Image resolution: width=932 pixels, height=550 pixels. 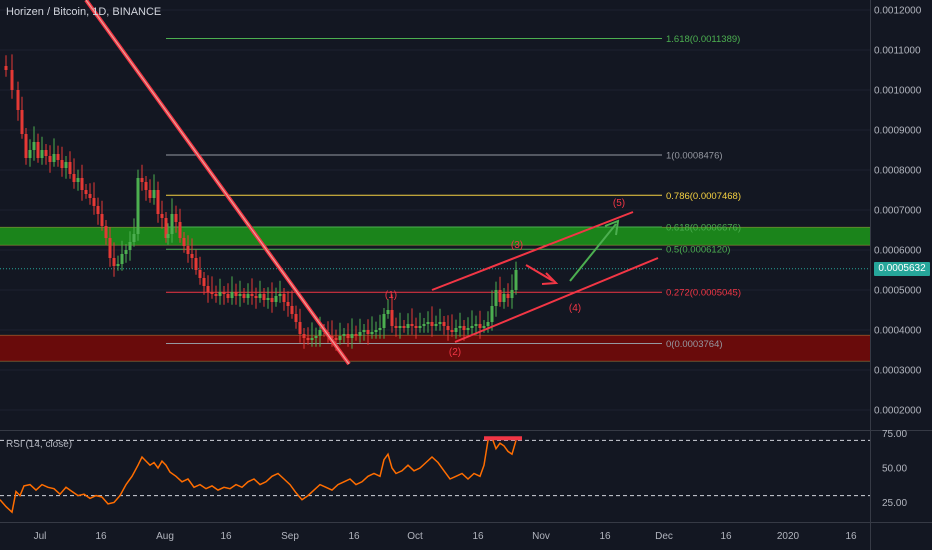 What do you see at coordinates (898, 331) in the screenshot?
I see `price-tick-label: 0.0004000` at bounding box center [898, 331].